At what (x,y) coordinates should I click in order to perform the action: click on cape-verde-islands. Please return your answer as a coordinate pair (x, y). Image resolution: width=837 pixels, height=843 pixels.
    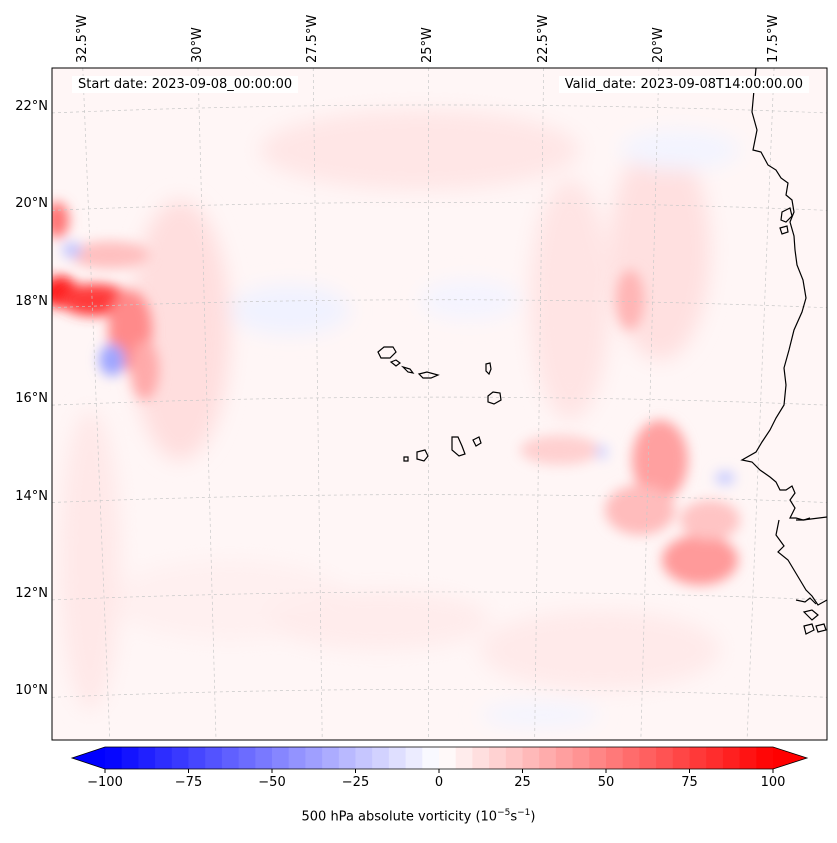
    Looking at the image, I should click on (439, 404).